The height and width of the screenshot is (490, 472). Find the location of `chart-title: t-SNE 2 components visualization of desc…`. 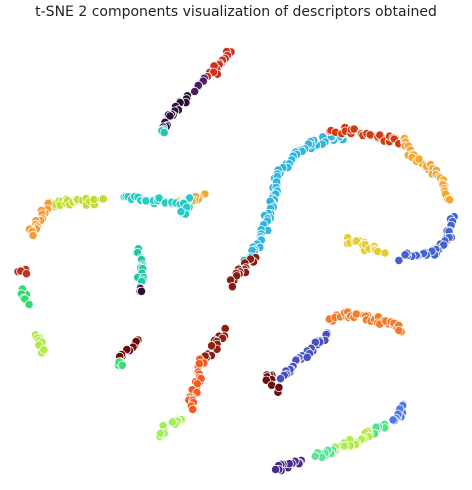

chart-title: t-SNE 2 components visualization of desc… is located at coordinates (236, 12).